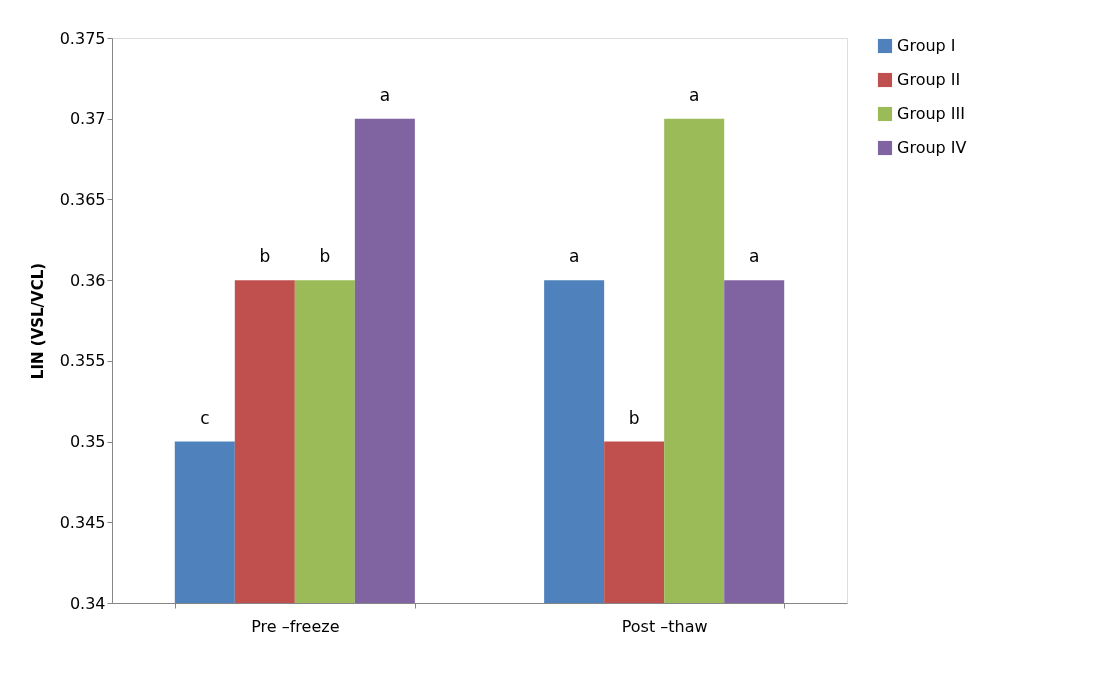 The image size is (1099, 690). Describe the element at coordinates (87, 280) in the screenshot. I see `y-tick-label: 0.36` at that location.